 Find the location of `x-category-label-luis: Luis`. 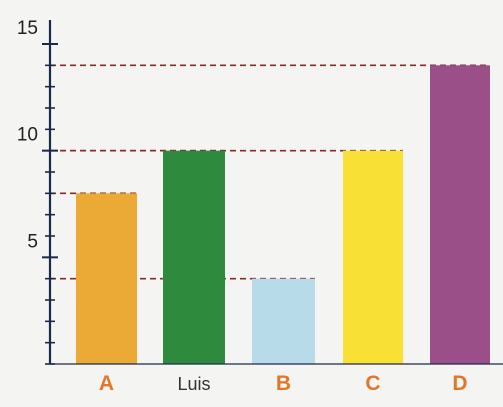

x-category-label-luis: Luis is located at coordinates (193, 384).